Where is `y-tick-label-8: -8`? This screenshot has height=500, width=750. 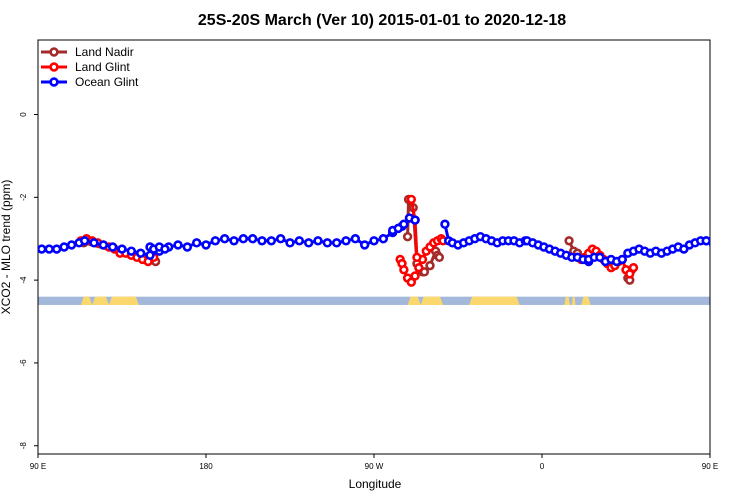
y-tick-label-8: -8 is located at coordinates (23, 446).